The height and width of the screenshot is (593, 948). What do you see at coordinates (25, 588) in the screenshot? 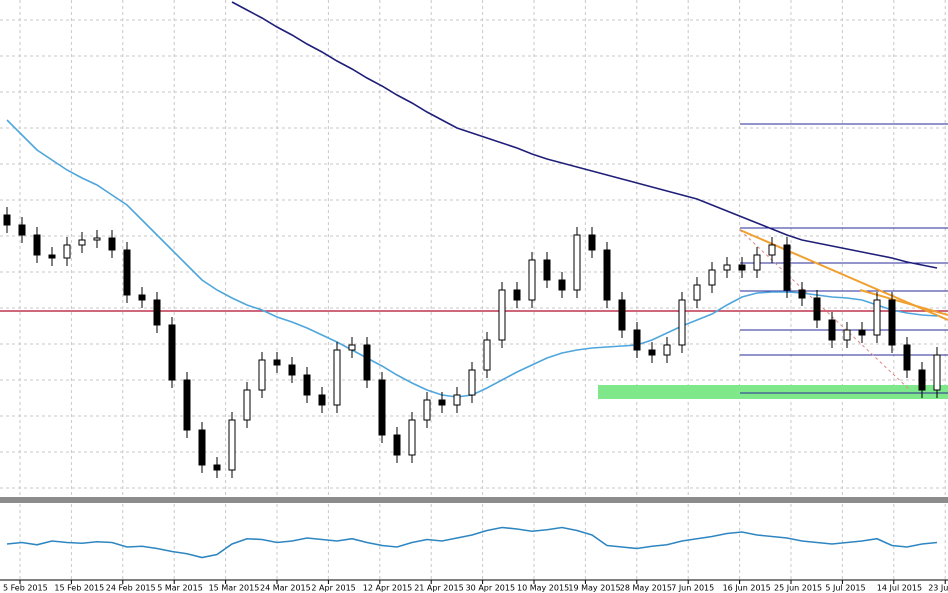
I see `x-tick-label: 5 Feb 2015` at bounding box center [25, 588].